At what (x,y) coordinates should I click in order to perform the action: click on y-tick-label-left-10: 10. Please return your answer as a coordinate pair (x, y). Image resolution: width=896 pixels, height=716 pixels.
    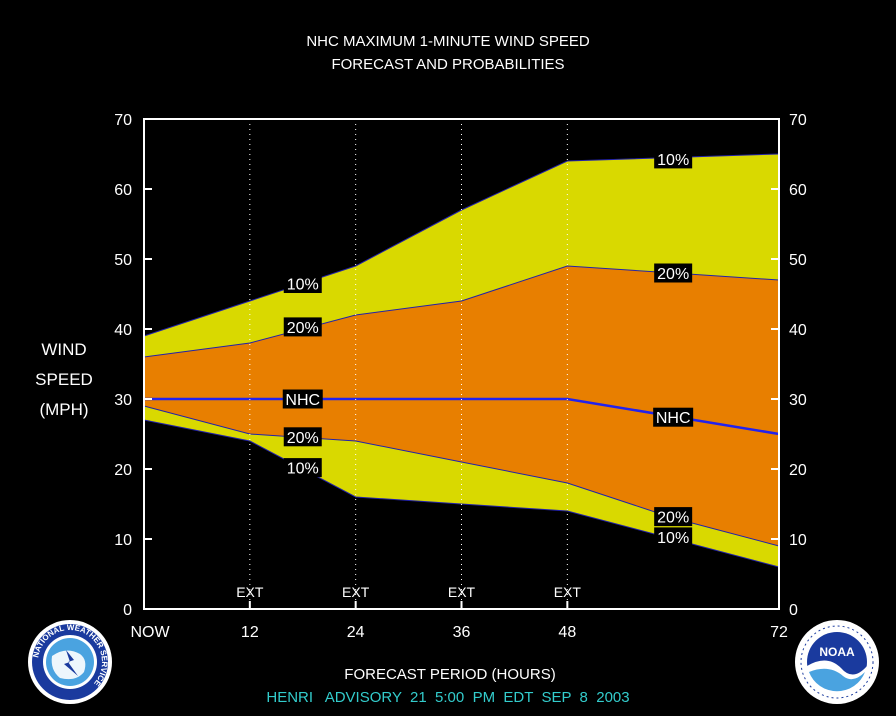
    Looking at the image, I should click on (123, 540).